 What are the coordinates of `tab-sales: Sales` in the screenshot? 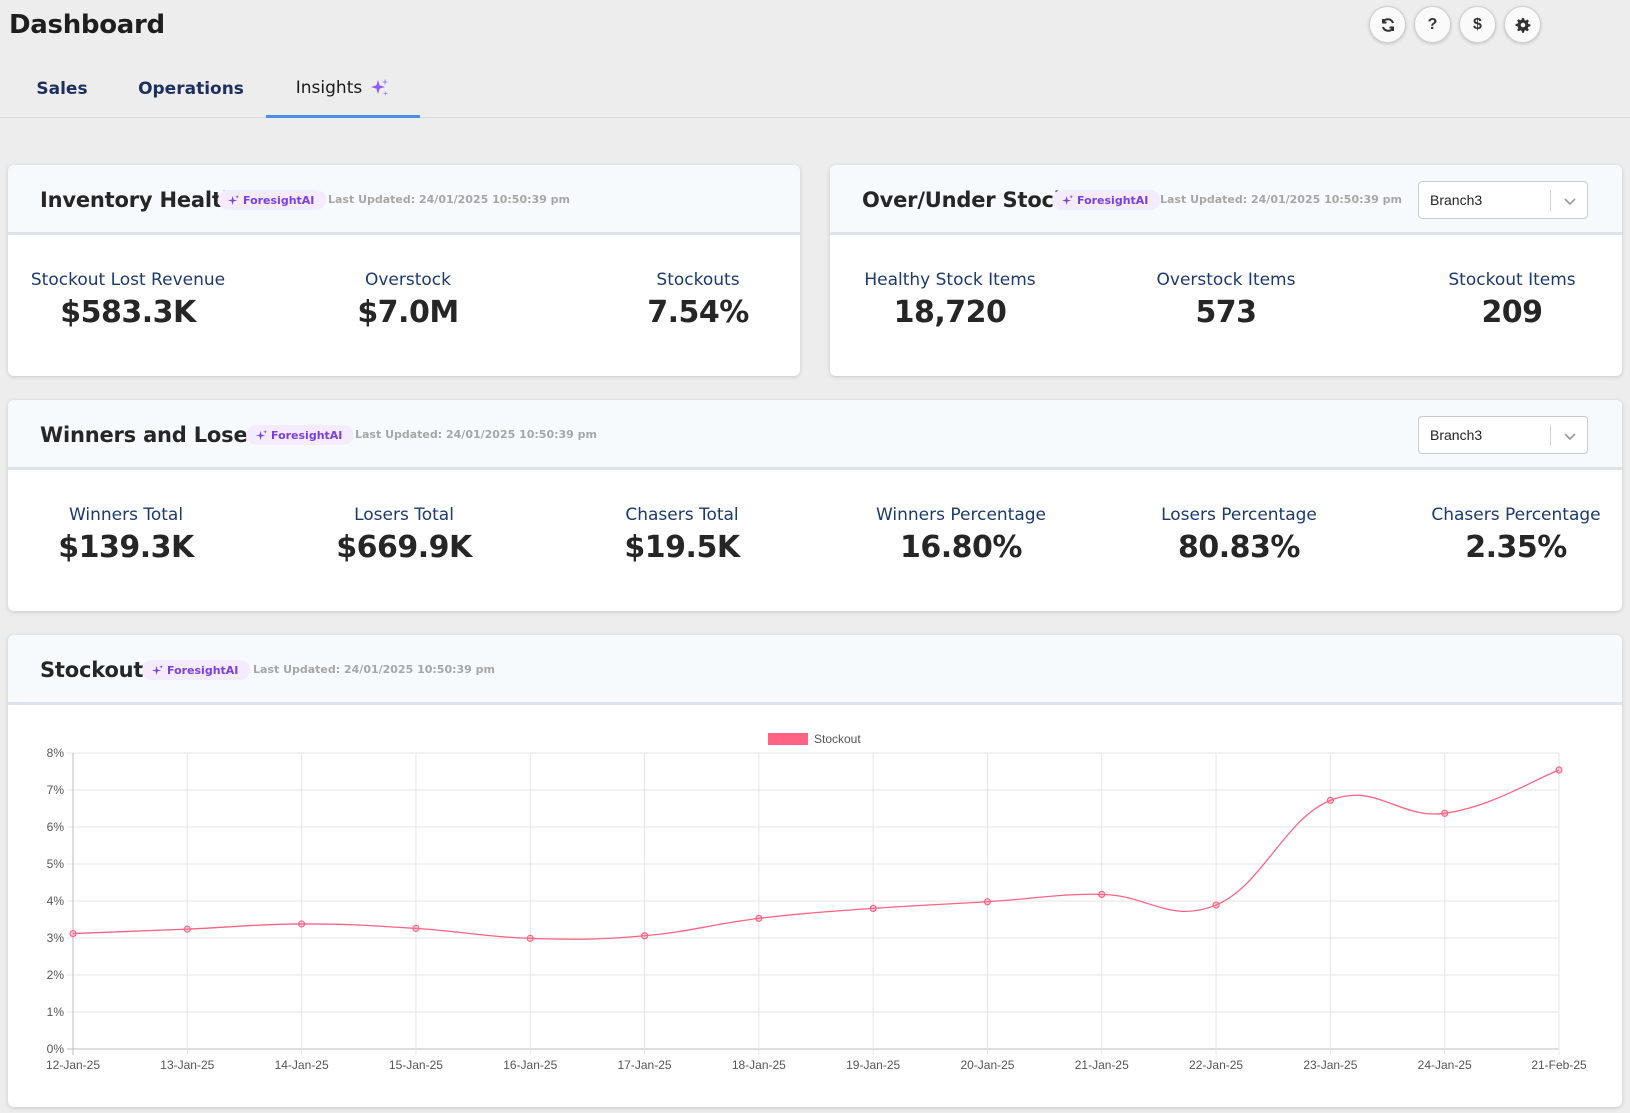 It's located at (62, 88).